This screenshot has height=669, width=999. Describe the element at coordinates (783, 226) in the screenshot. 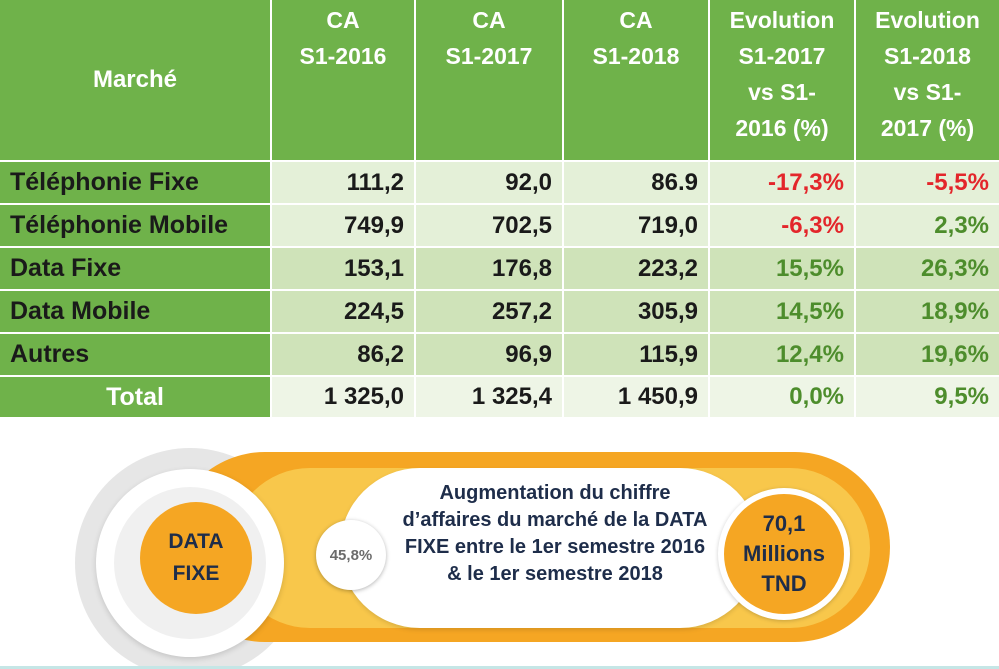

I see `cell-evolution-2017: -6,3%` at that location.